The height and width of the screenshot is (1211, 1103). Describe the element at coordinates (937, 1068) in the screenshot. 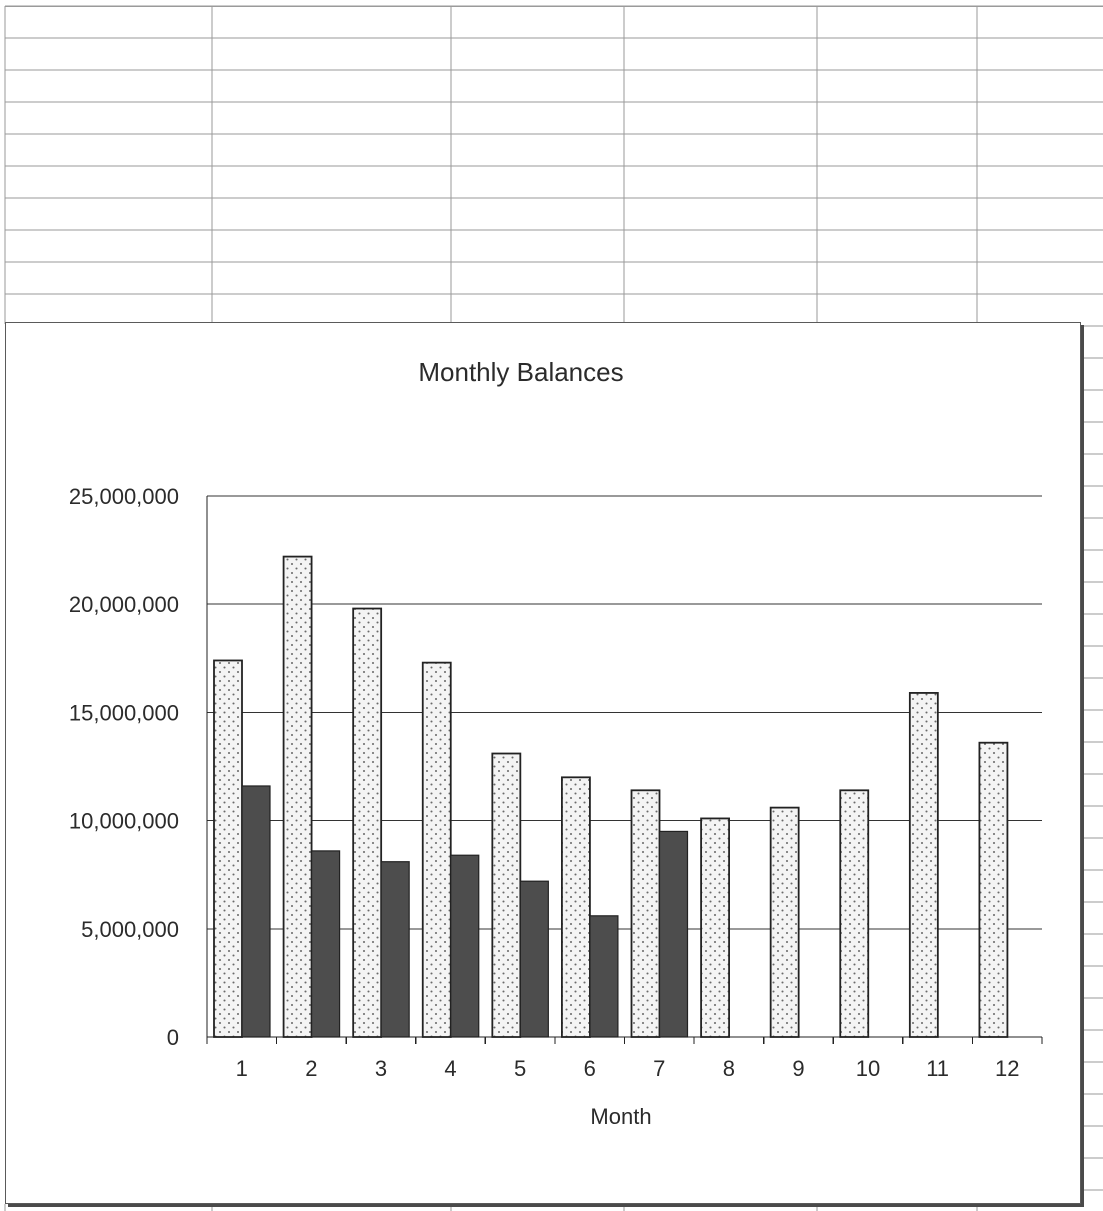

I see `x-tick-label: 11` at that location.